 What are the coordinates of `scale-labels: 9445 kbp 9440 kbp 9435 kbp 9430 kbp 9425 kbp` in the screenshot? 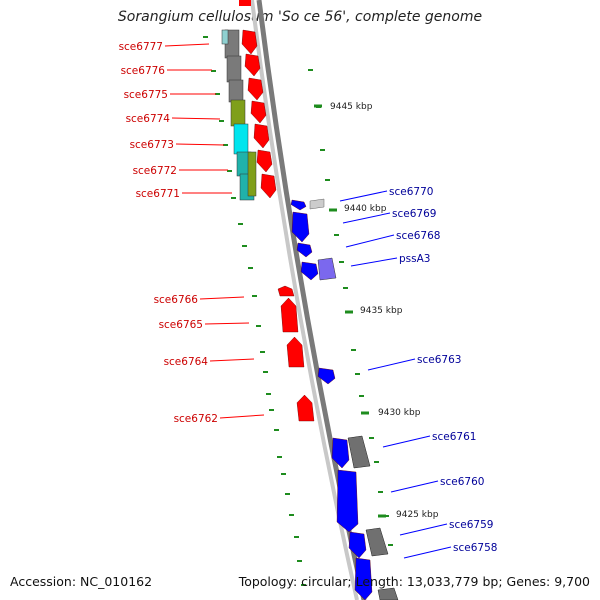 It's located at (384, 311).